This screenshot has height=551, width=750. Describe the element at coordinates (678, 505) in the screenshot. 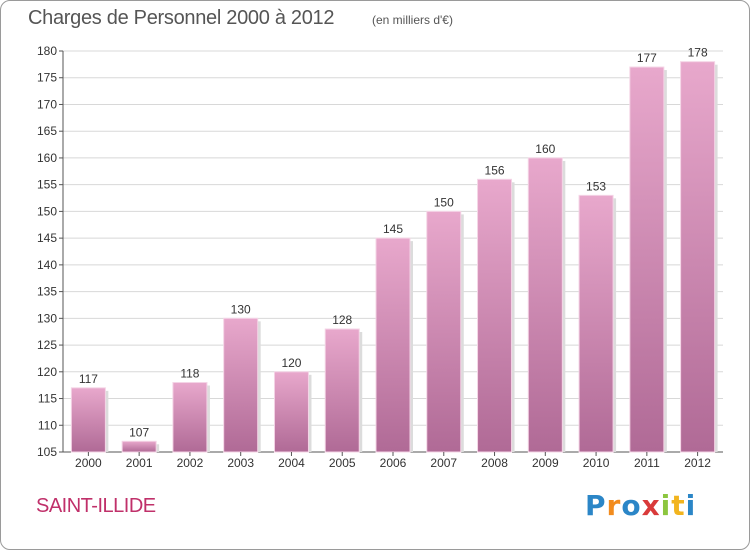

I see `logo-letter: t` at that location.